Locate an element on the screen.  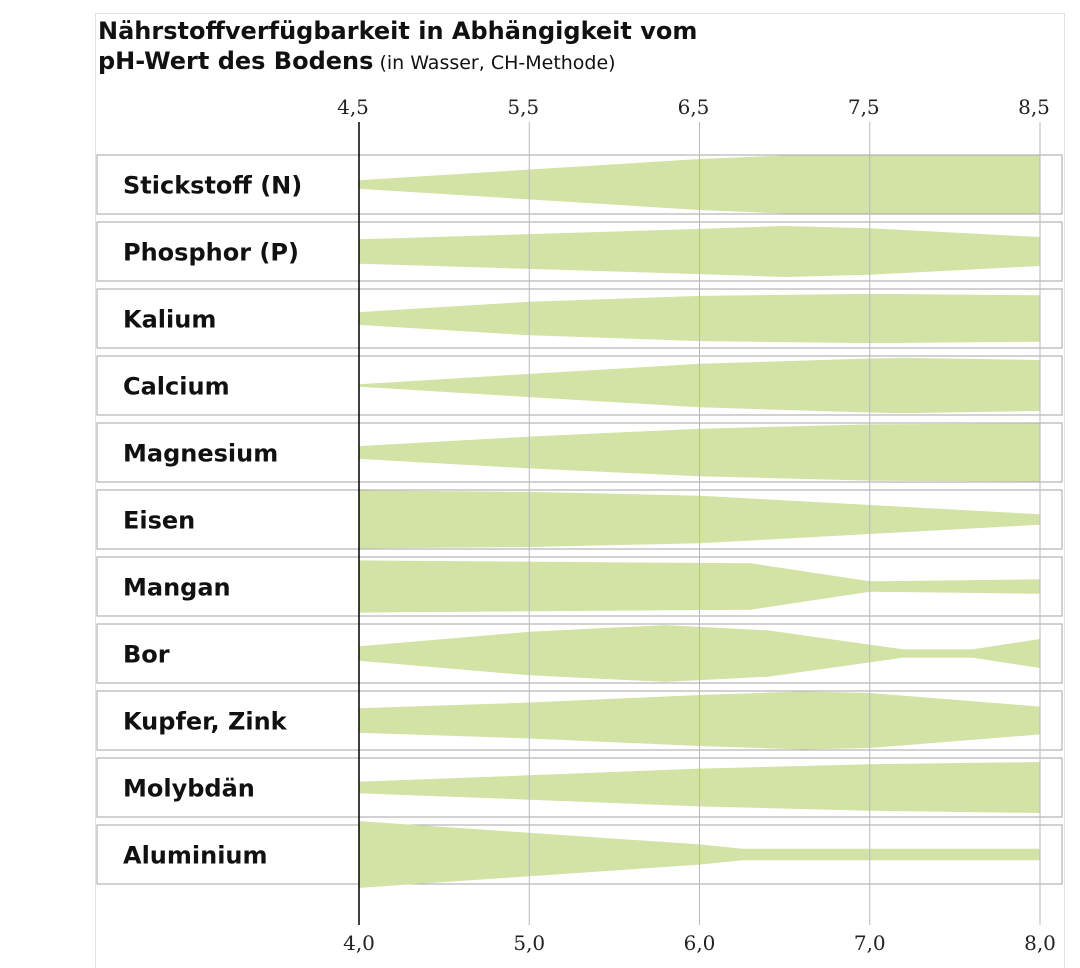
top-tick-label: 4,5 is located at coordinates (353, 107).